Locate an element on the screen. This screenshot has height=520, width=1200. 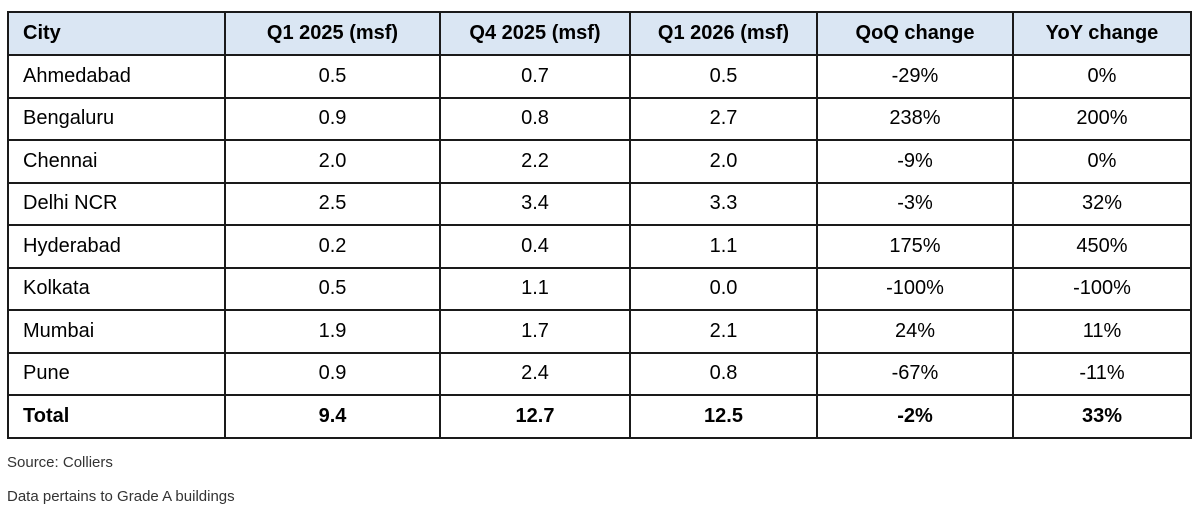
cell-q1-2026: 2.7 is located at coordinates (723, 118).